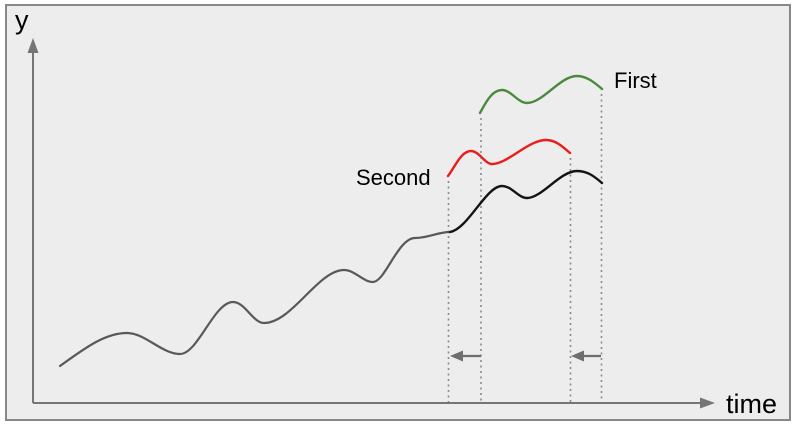 The height and width of the screenshot is (429, 796). I want to click on first-window-label: First, so click(635, 80).